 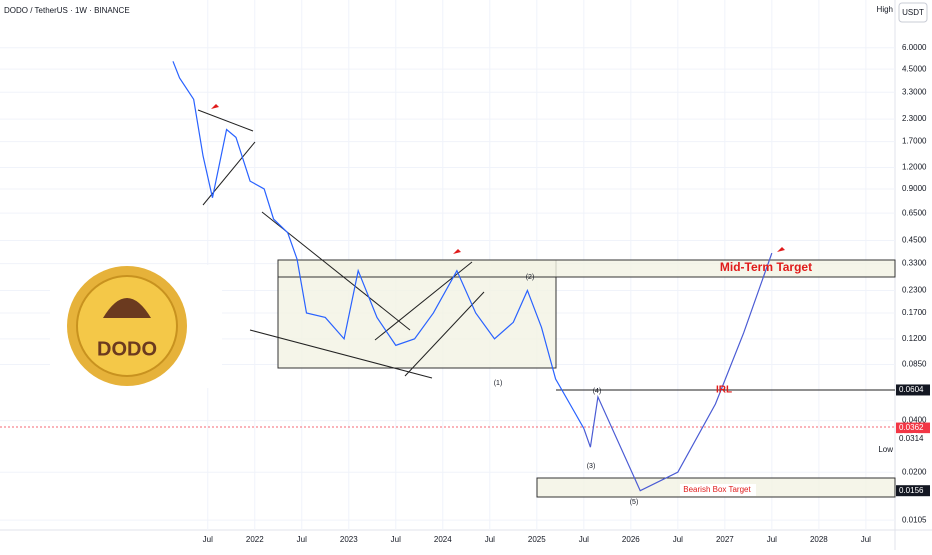 What do you see at coordinates (885, 9) in the screenshot?
I see `high-label: High` at bounding box center [885, 9].